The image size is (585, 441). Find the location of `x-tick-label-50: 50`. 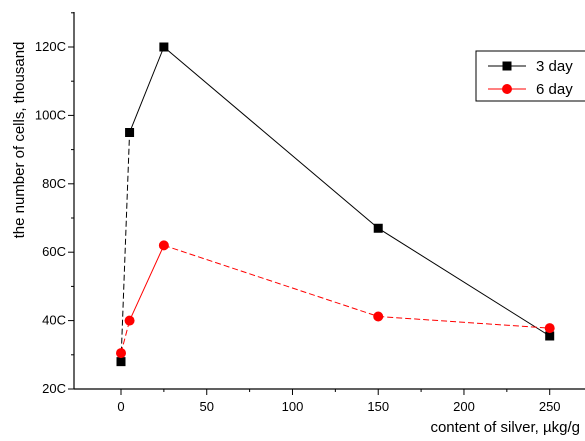

x-tick-label-50: 50 is located at coordinates (207, 406).